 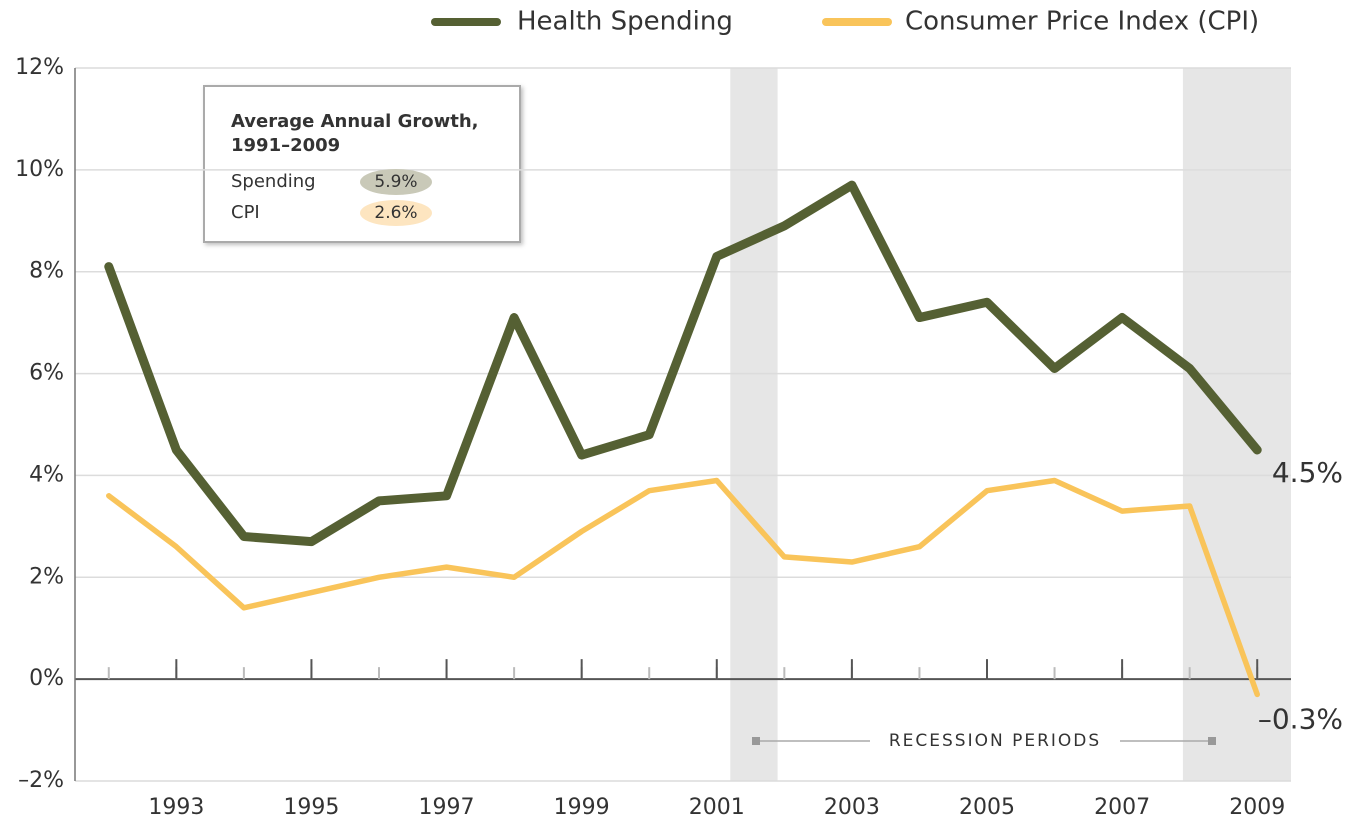 What do you see at coordinates (41, 780) in the screenshot?
I see `y-tick-label: –2%` at bounding box center [41, 780].